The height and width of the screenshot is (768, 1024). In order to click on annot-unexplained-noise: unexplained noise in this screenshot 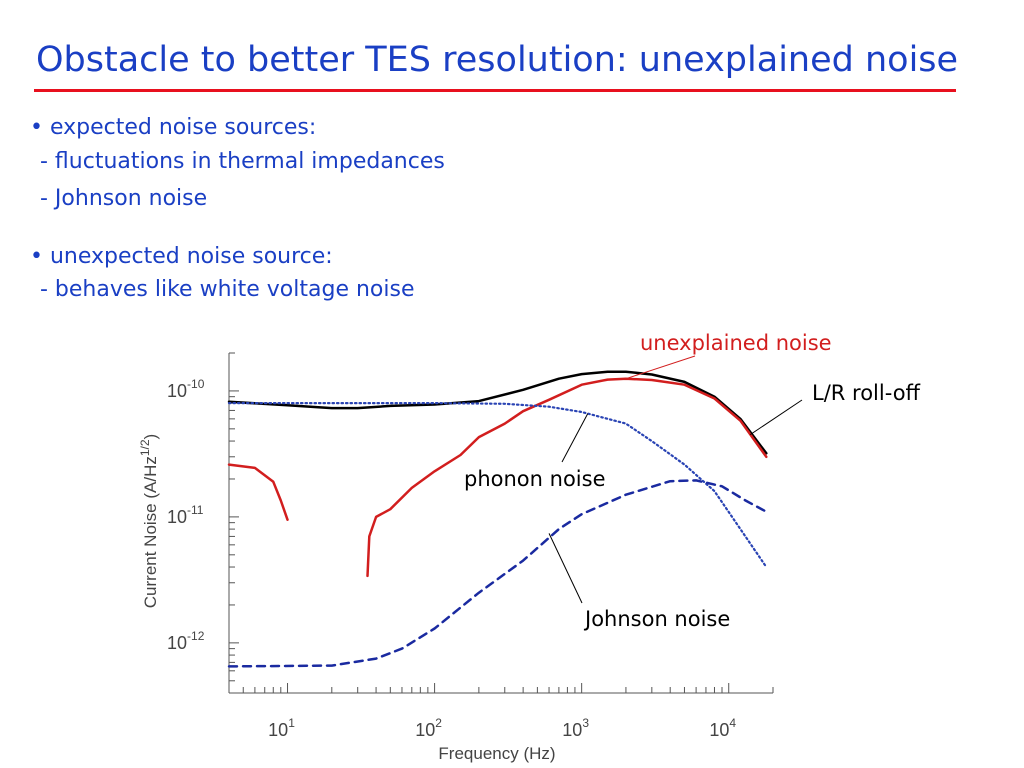, I will do `click(736, 343)`.